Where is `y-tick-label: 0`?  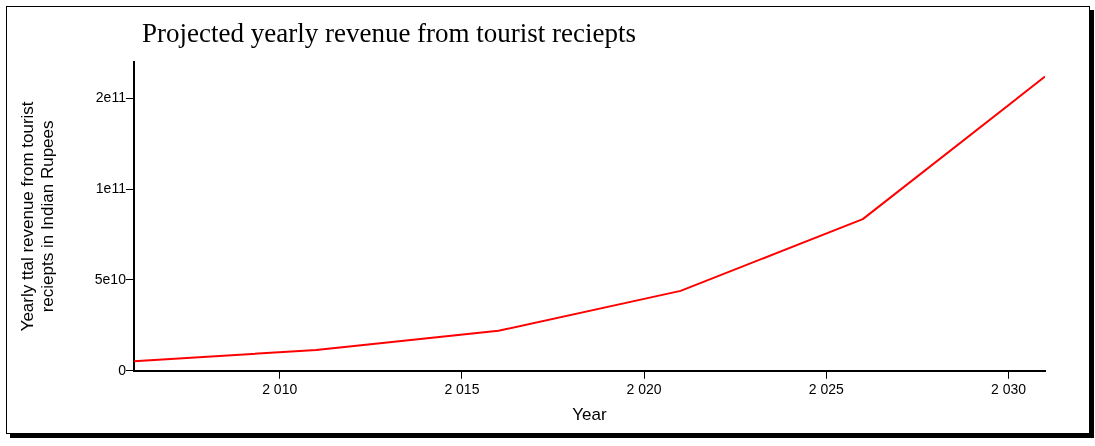
y-tick-label: 0 is located at coordinates (122, 369).